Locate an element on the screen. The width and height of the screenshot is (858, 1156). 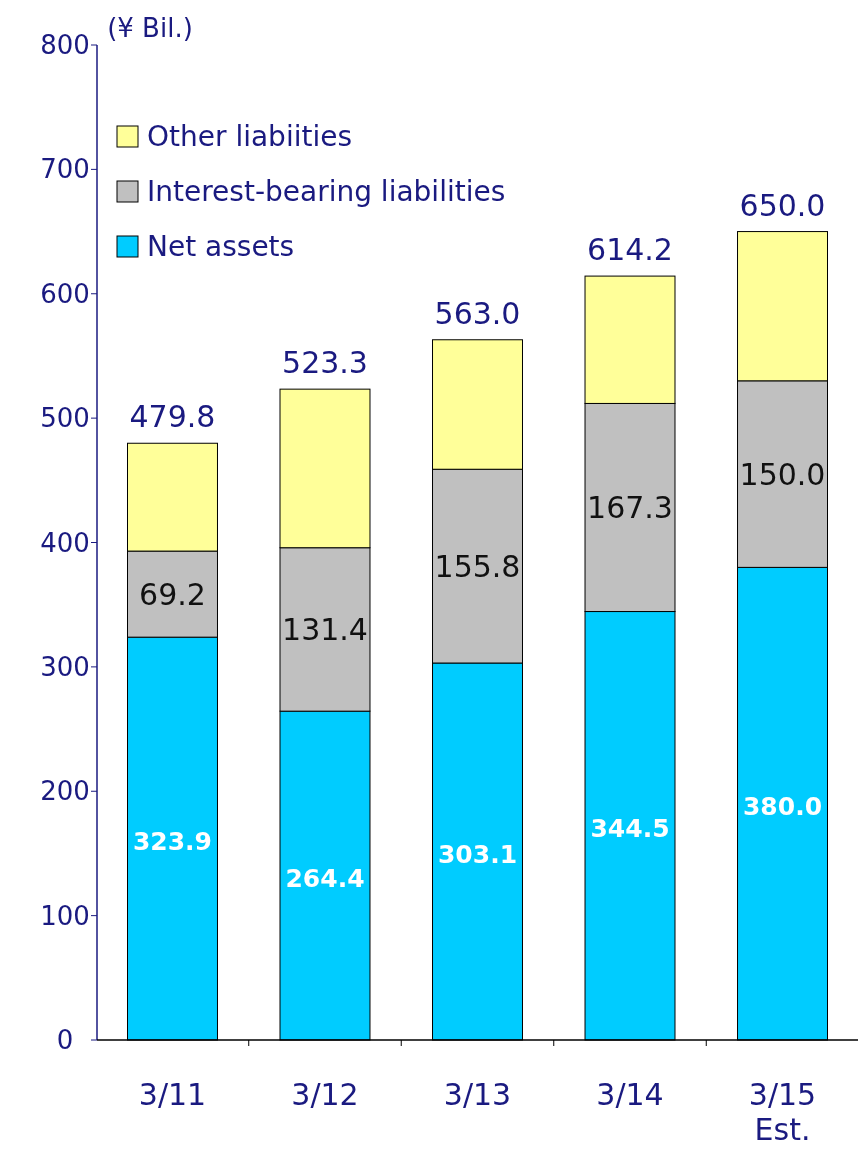
y-tick-label: 700 is located at coordinates (65, 169).